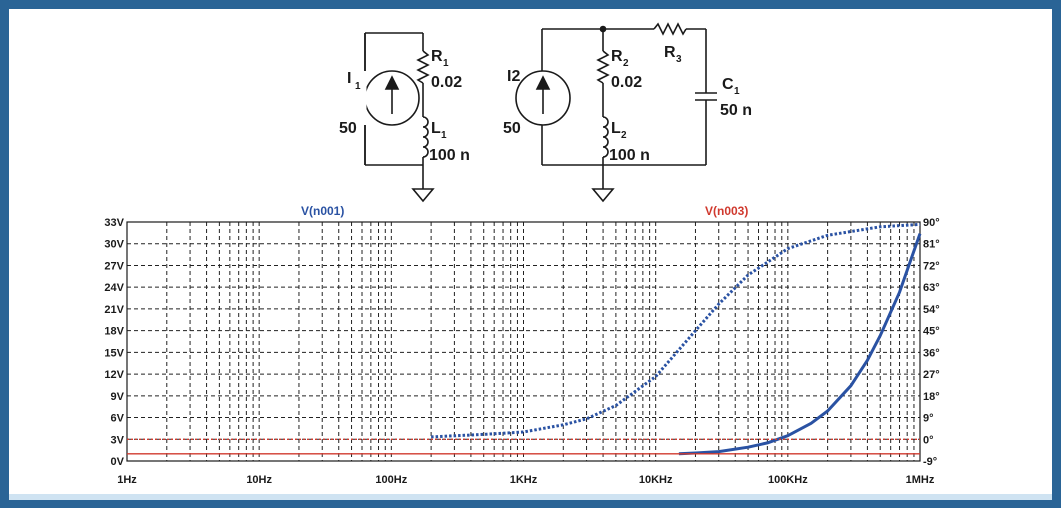  What do you see at coordinates (114, 288) in the screenshot?
I see `y-tick-label-left: 24V` at bounding box center [114, 288].